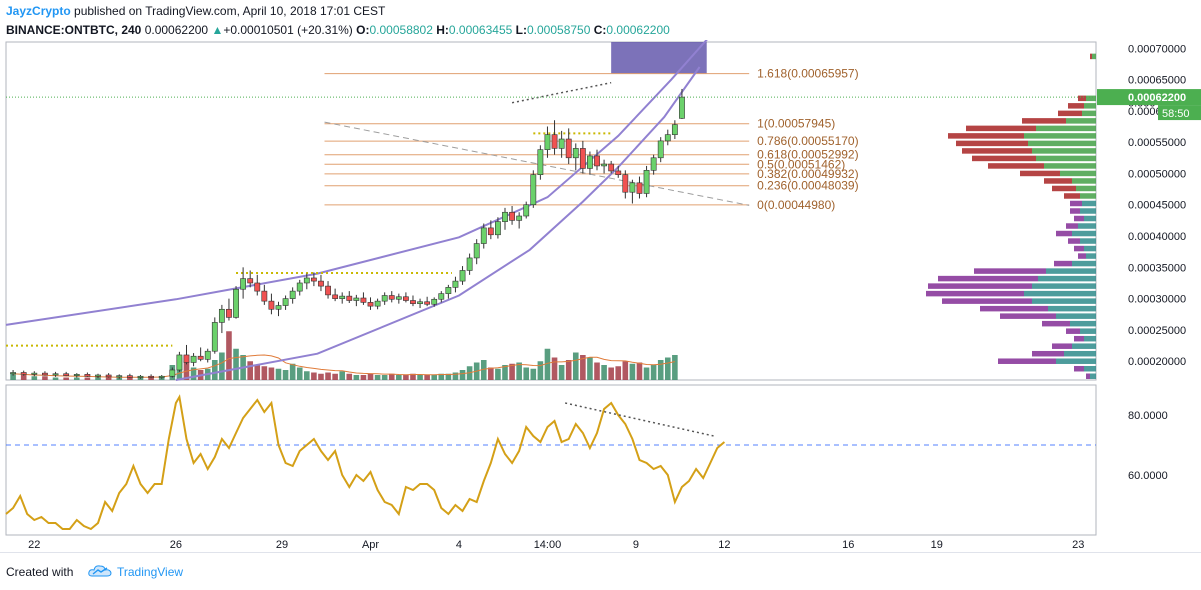 This screenshot has width=1201, height=590. I want to click on descending-dashed-line, so click(537, 163).